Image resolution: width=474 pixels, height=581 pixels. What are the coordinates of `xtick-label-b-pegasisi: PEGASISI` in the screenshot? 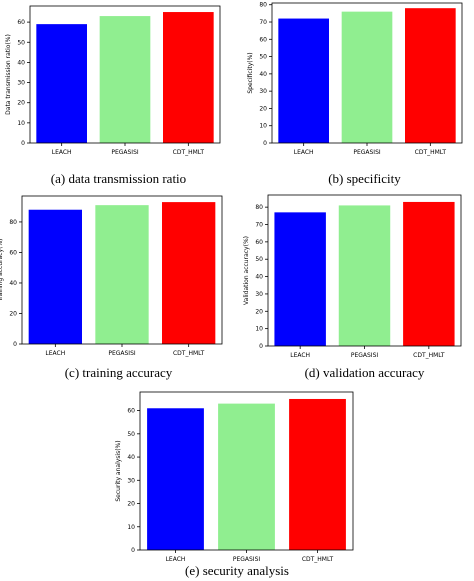 It's located at (367, 152).